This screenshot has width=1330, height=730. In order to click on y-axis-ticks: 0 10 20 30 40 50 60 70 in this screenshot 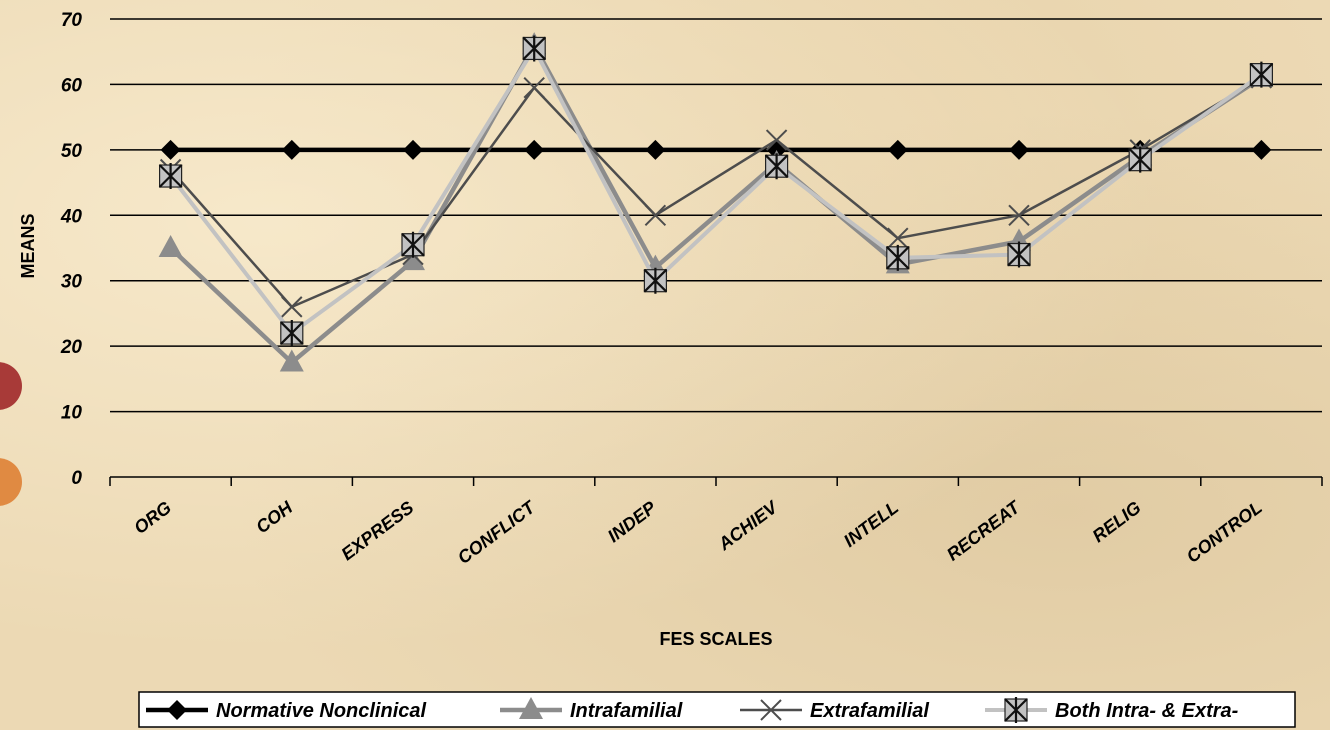, I will do `click(71, 249)`.